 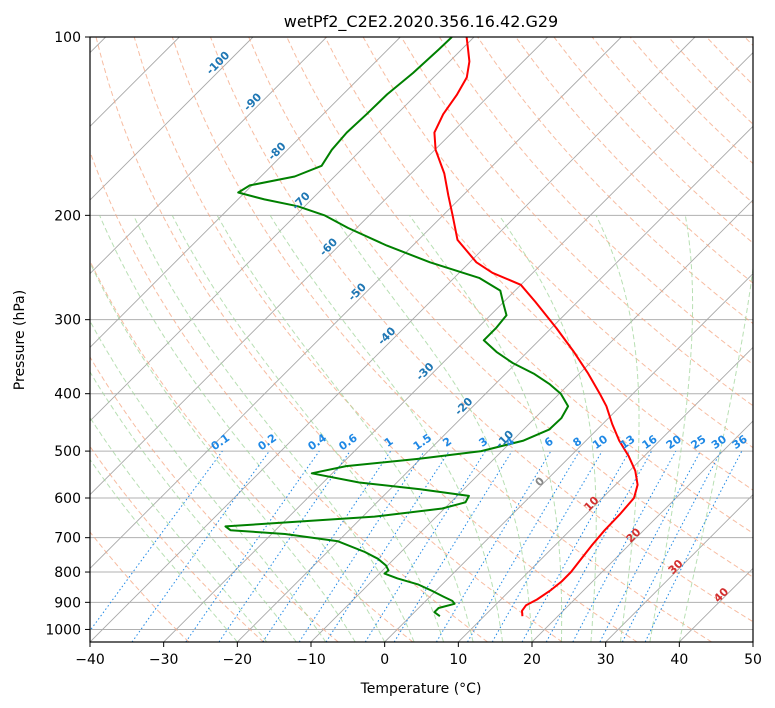 I want to click on x-tick-label: 40, so click(x=679, y=660).